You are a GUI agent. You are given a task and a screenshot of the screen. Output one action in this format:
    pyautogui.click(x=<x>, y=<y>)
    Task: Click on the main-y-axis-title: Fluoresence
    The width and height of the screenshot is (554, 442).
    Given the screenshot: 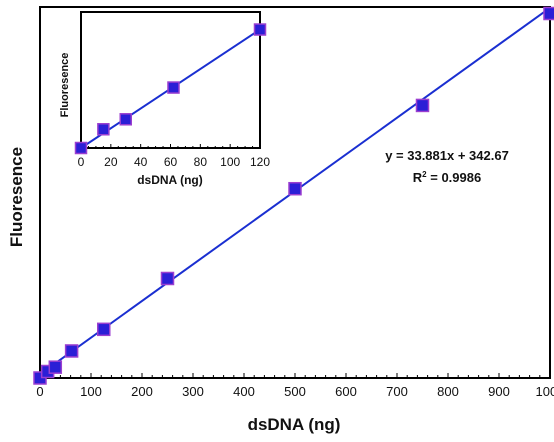 What is the action you would take?
    pyautogui.click(x=16, y=197)
    